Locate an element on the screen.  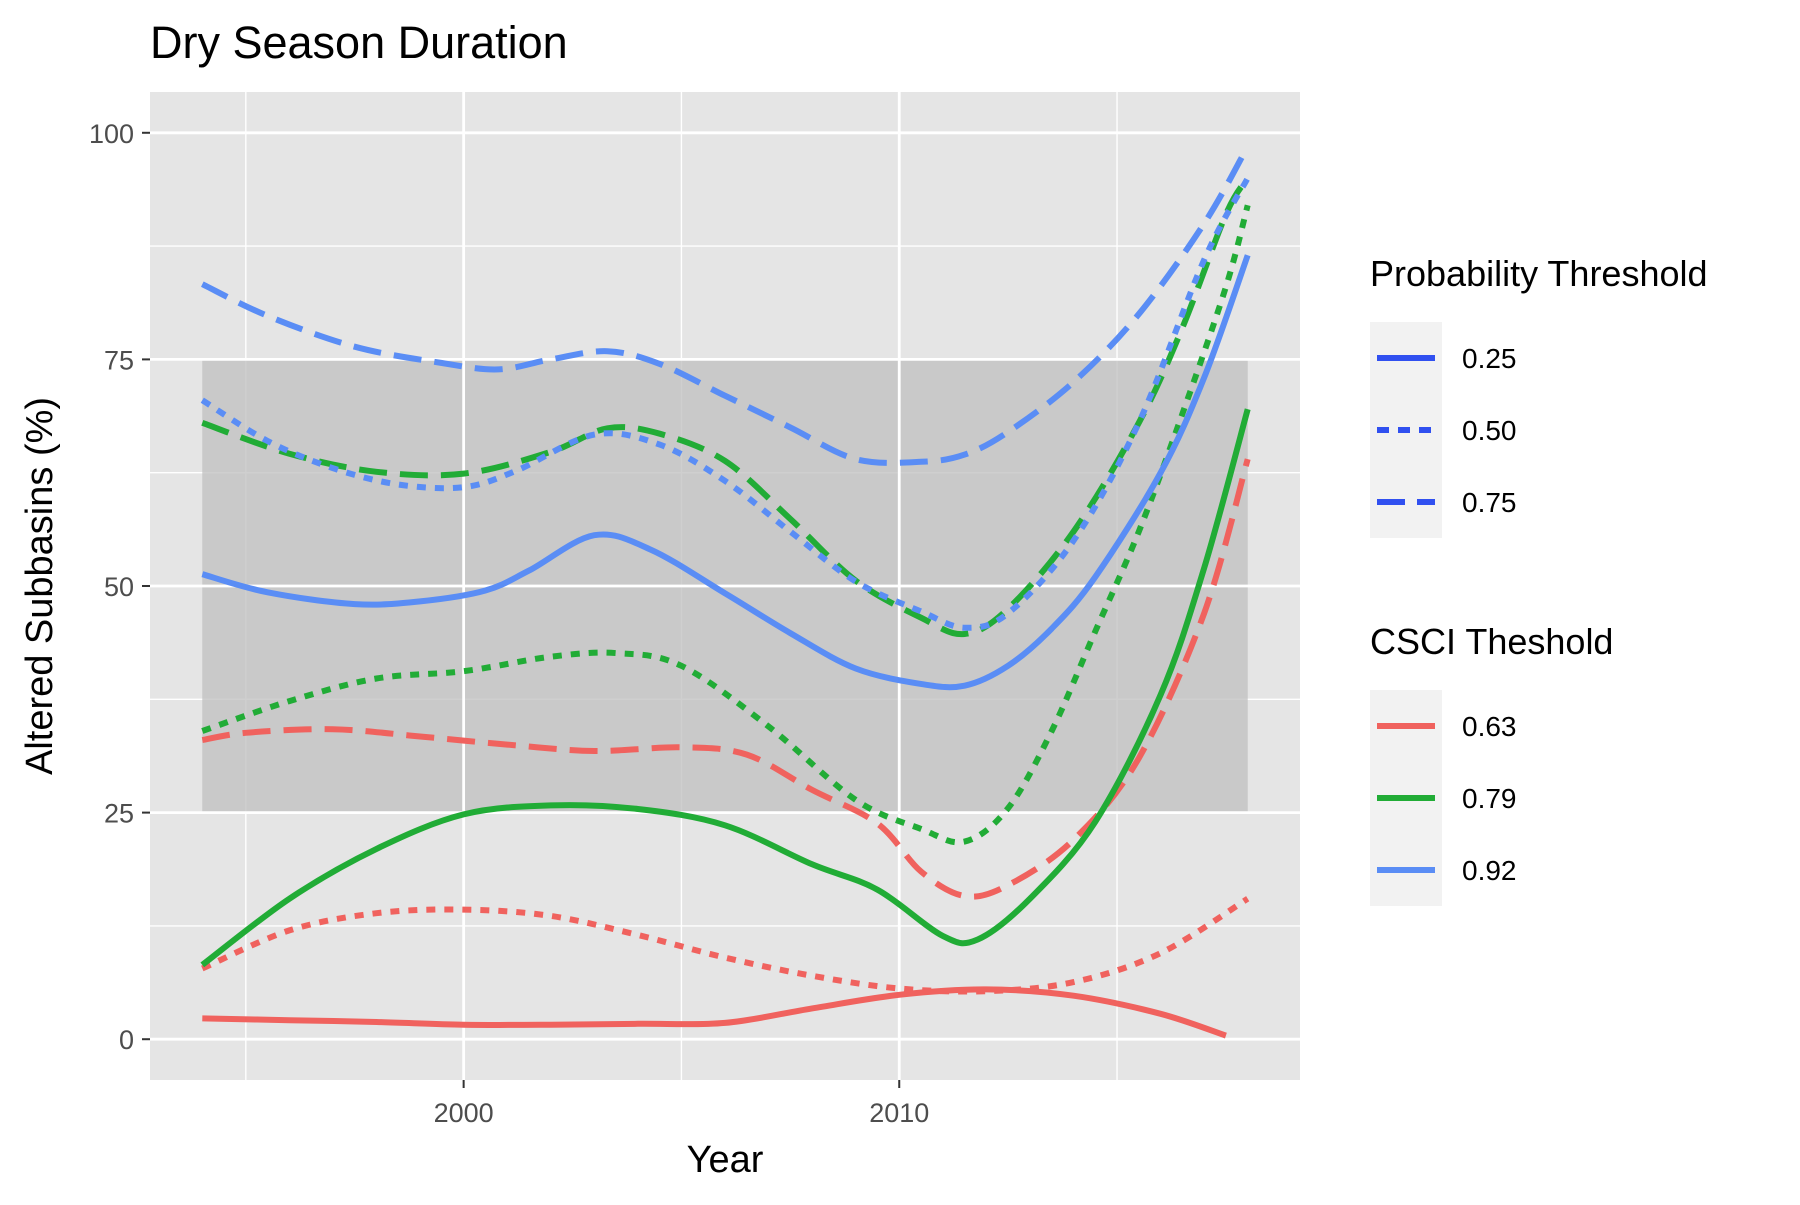
x-tick-label: 2010 is located at coordinates (899, 1113).